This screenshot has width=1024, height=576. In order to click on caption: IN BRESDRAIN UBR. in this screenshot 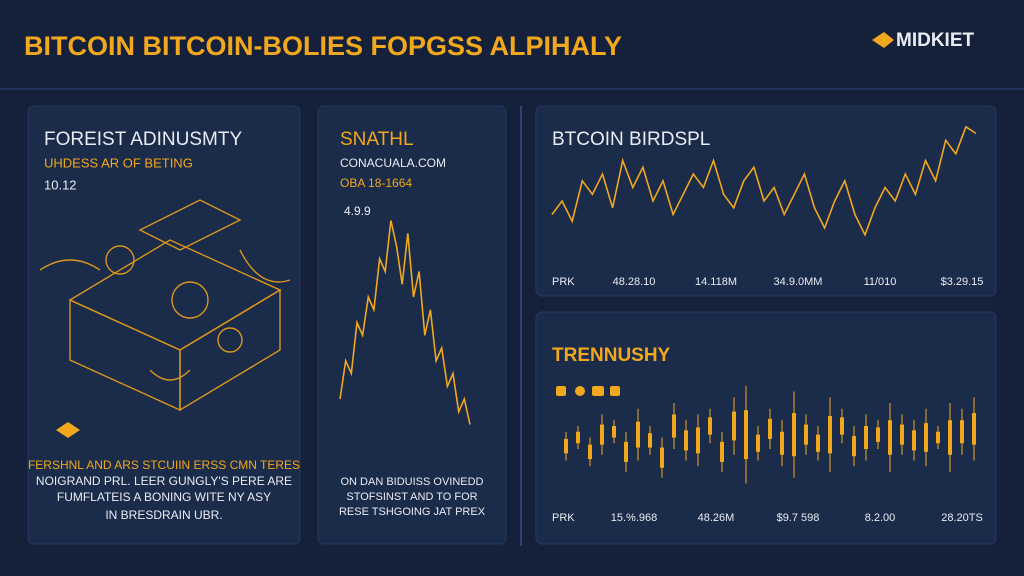, I will do `click(163, 515)`.